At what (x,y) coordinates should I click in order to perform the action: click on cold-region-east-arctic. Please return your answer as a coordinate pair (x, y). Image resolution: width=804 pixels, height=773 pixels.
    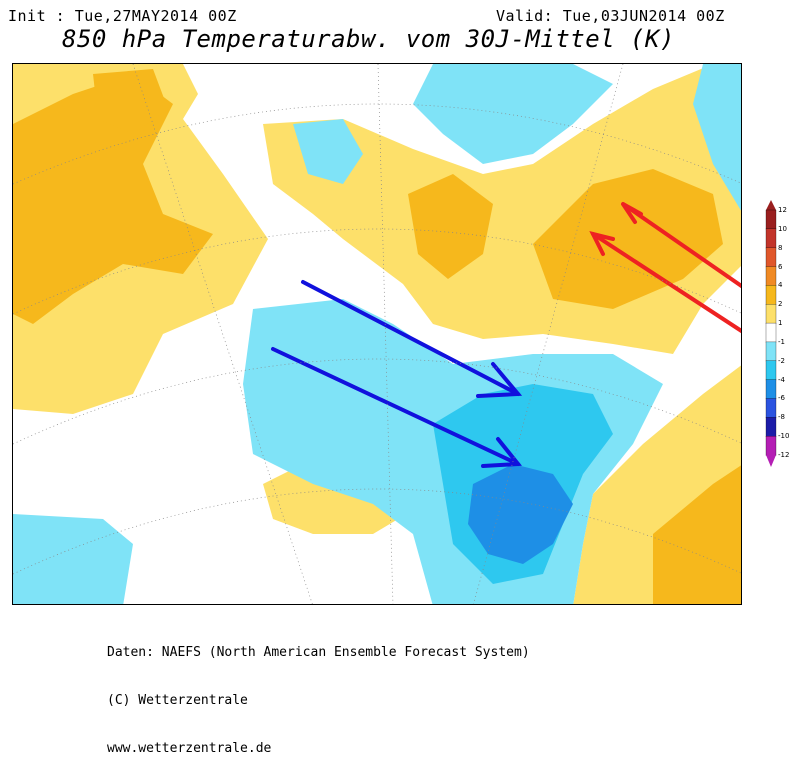
    Looking at the image, I should click on (717, 137).